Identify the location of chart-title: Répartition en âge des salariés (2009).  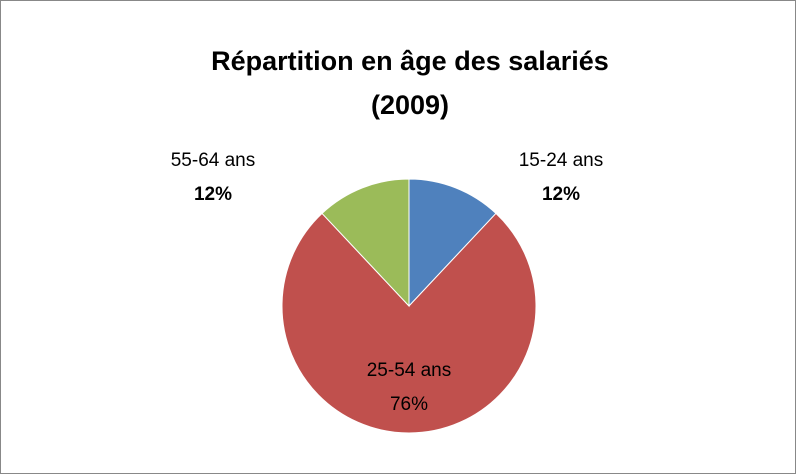
(410, 83).